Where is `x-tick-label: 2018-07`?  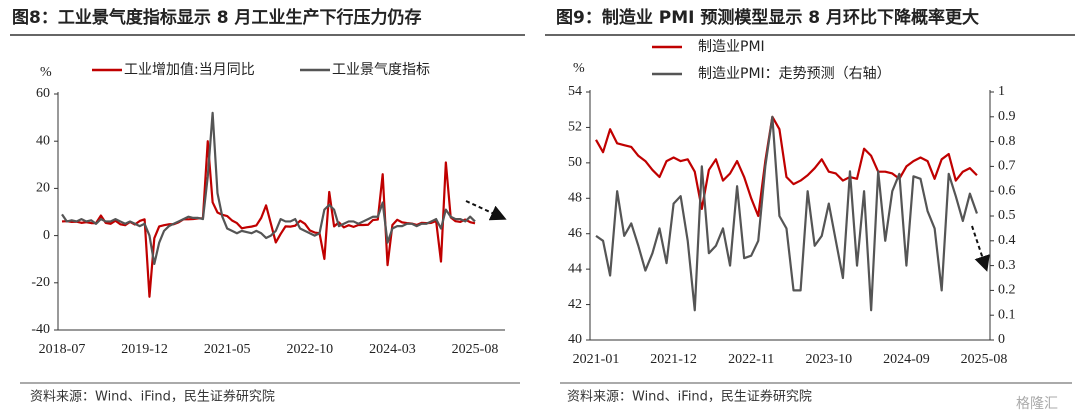 x-tick-label: 2018-07 is located at coordinates (62, 349).